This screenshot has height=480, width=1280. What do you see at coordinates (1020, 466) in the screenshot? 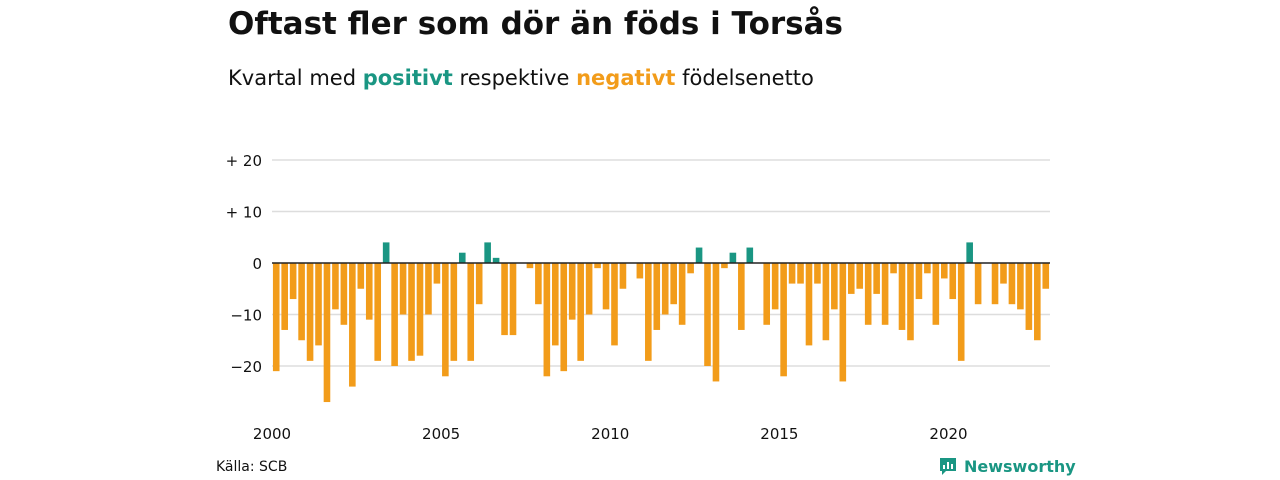
I see `brand-name: Newsworthy` at bounding box center [1020, 466].